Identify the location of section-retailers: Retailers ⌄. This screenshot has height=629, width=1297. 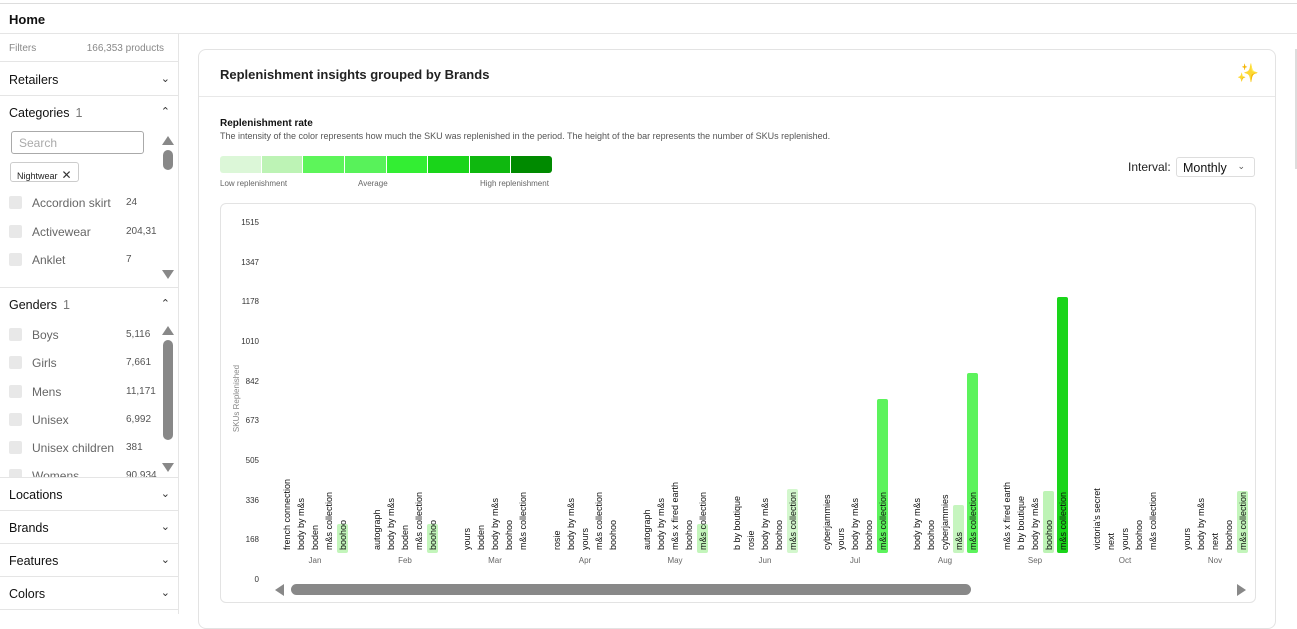
(89, 79).